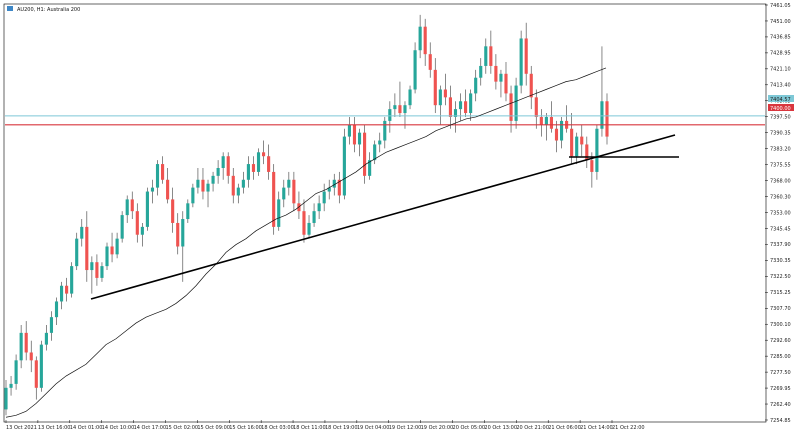 The width and height of the screenshot is (800, 433). What do you see at coordinates (341, 428) in the screenshot?
I see `x-tick-label: 18 Oct 19:00` at bounding box center [341, 428].